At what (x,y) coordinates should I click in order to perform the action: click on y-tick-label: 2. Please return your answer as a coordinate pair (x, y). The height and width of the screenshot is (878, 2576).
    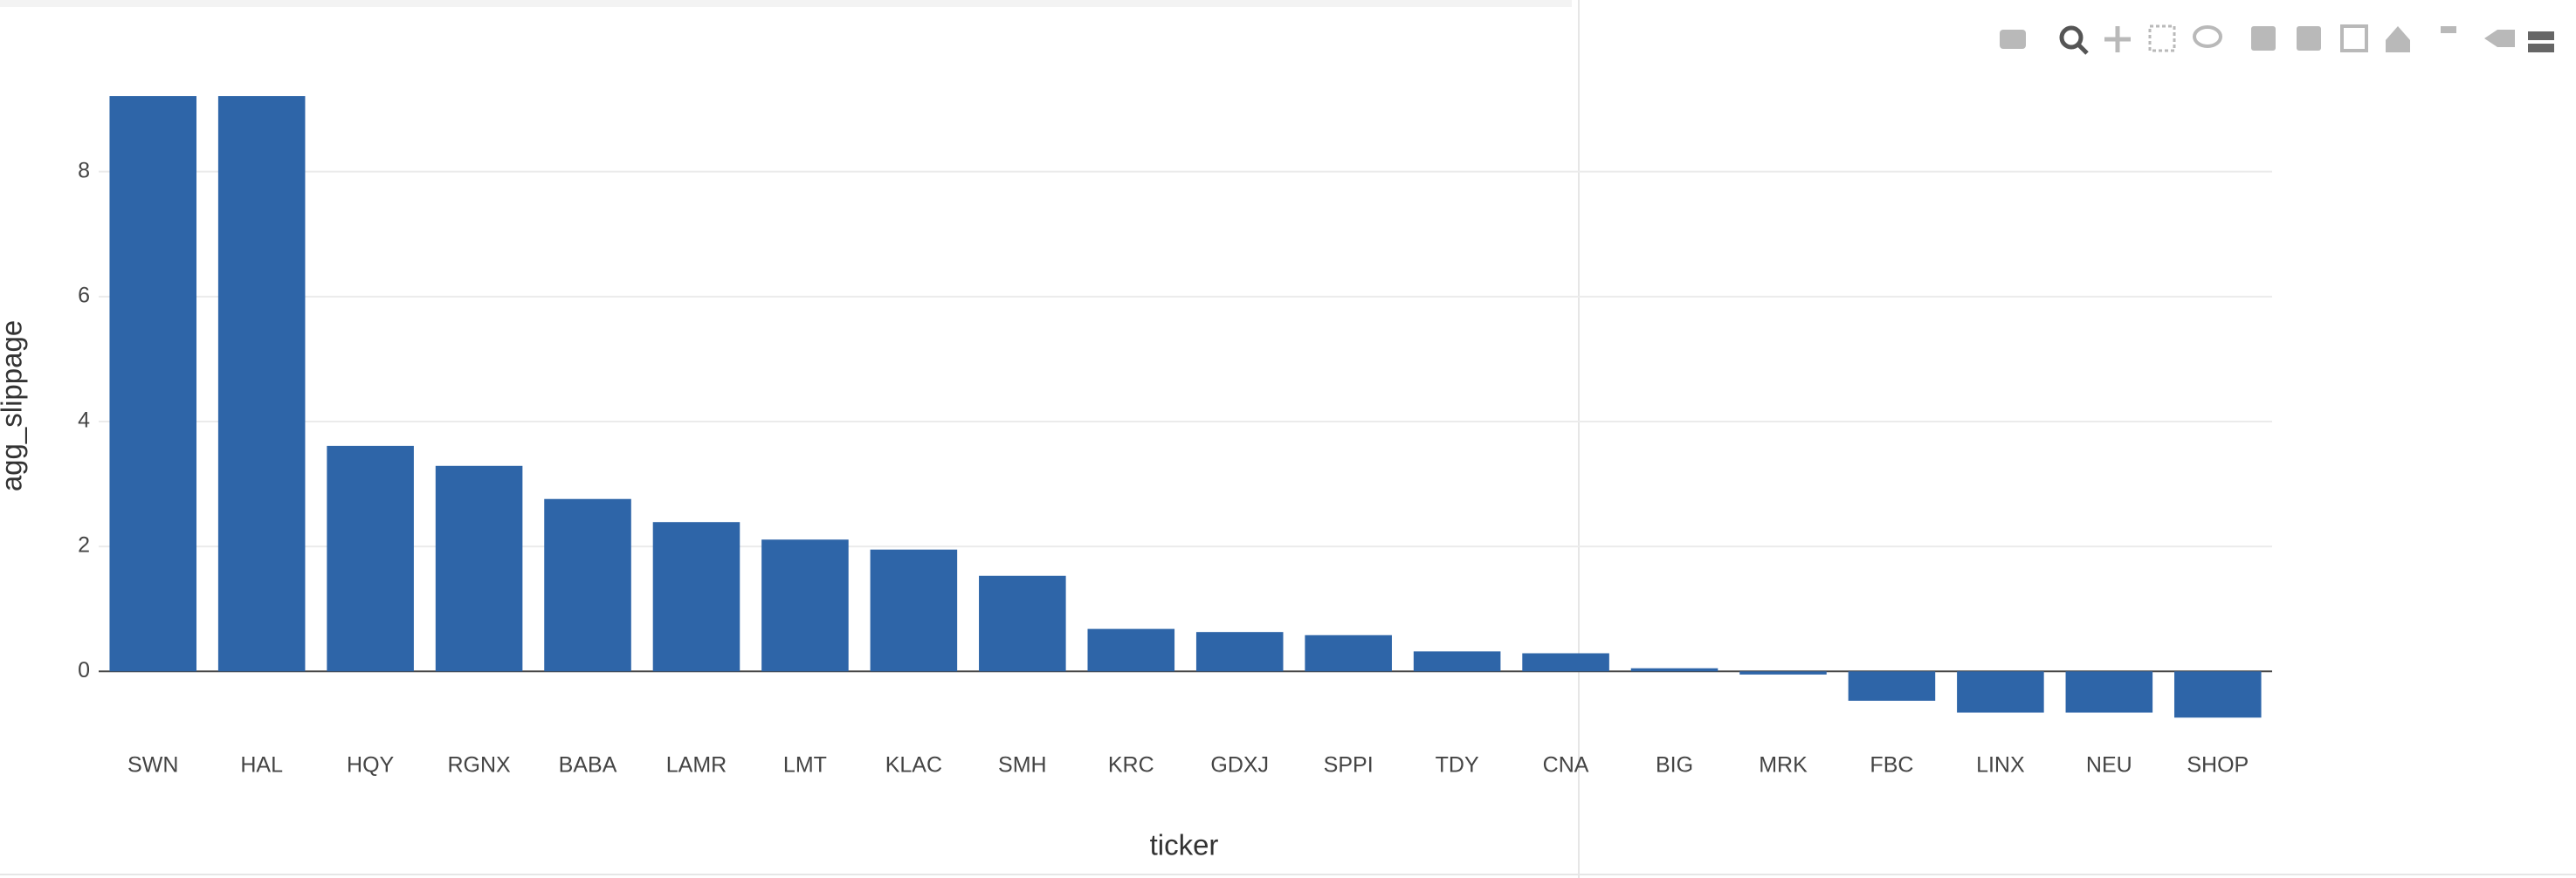
    Looking at the image, I should click on (84, 545).